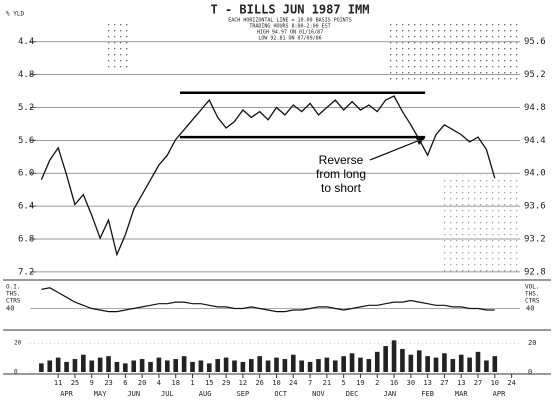  I want to click on subtitle: LOW 92.81 ON 07/09/86, so click(289, 39).